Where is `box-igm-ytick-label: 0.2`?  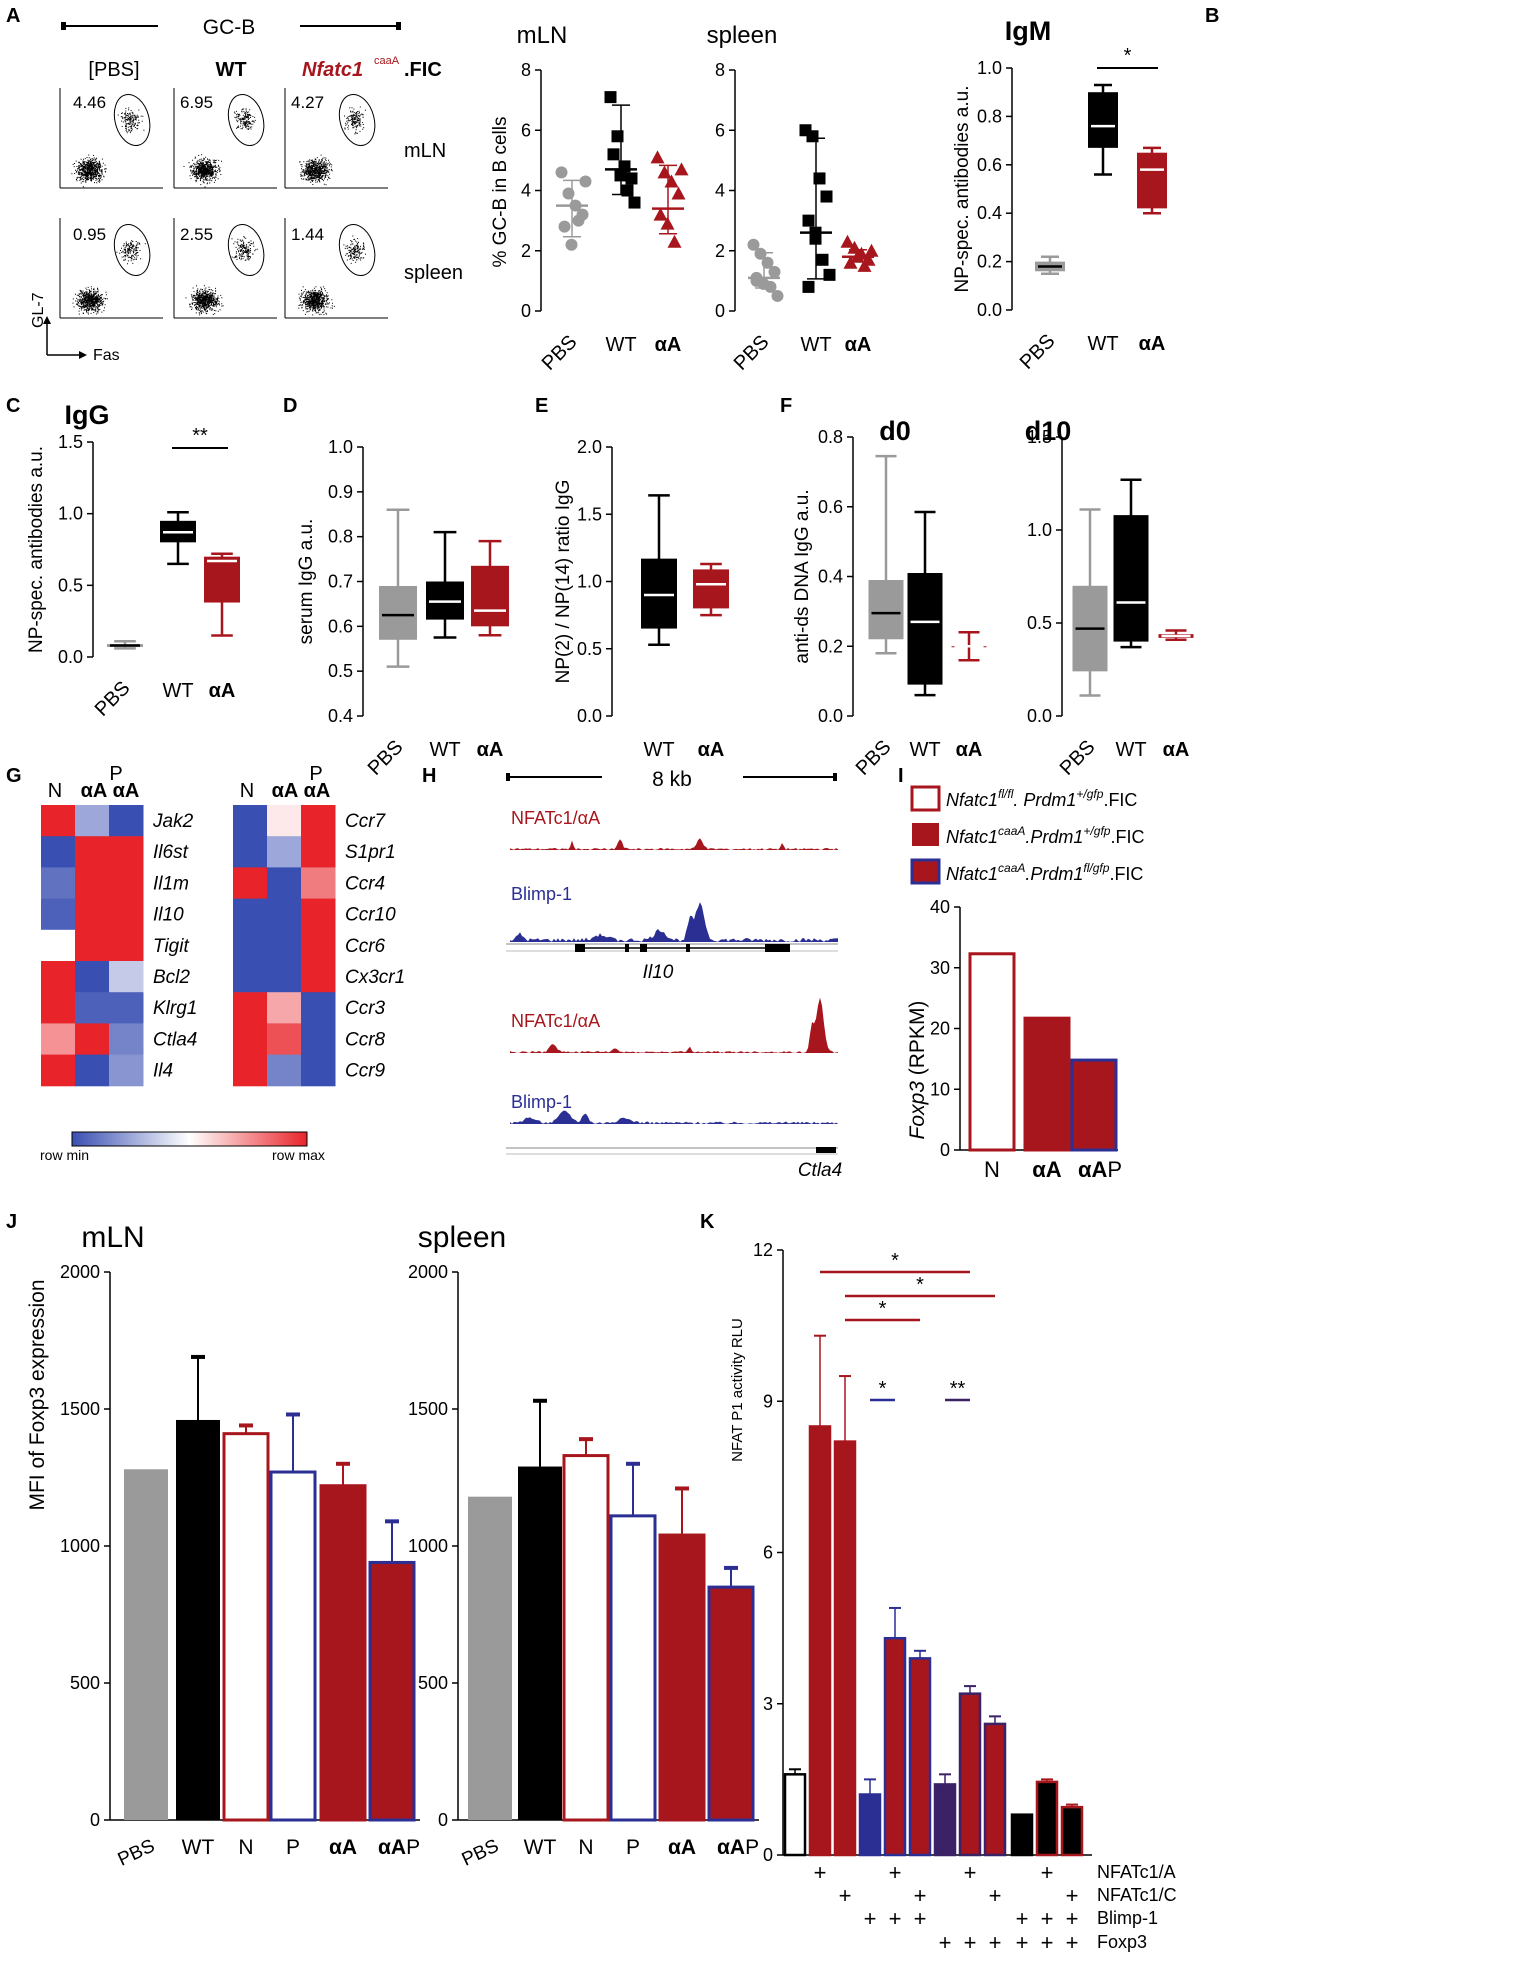
box-igm-ytick-label: 0.2 is located at coordinates (989, 262).